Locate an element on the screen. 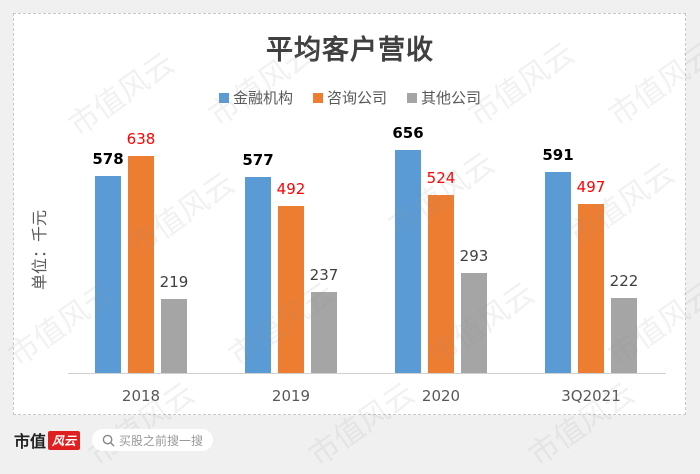  x-tick-label: 2019 is located at coordinates (291, 396).